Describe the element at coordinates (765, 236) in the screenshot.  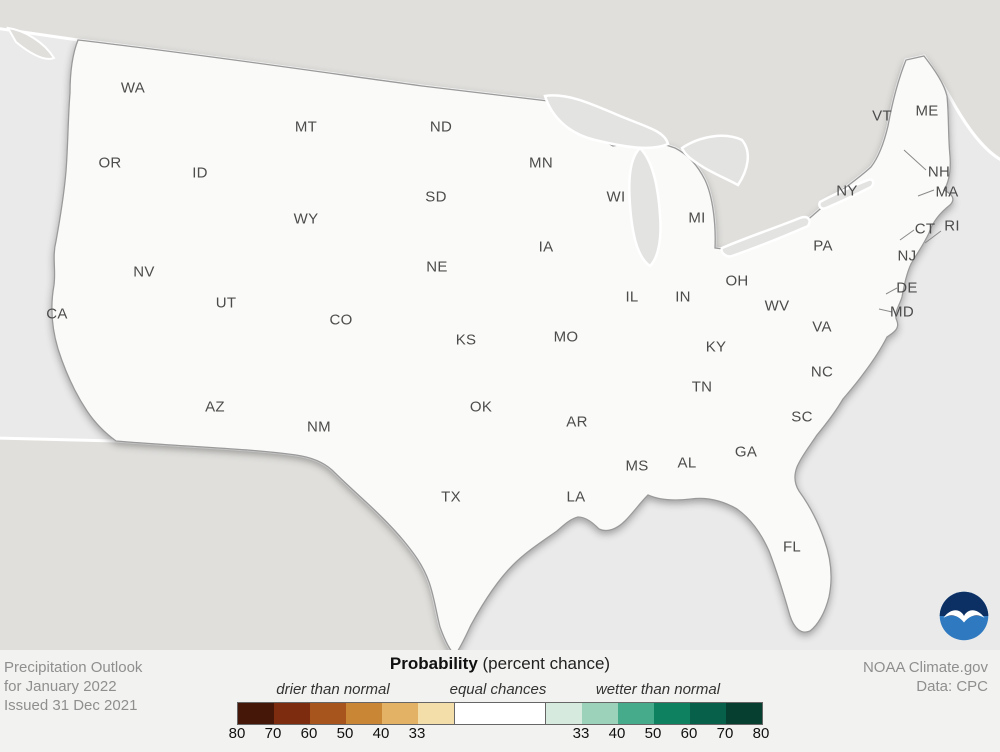
I see `lake-erie` at that location.